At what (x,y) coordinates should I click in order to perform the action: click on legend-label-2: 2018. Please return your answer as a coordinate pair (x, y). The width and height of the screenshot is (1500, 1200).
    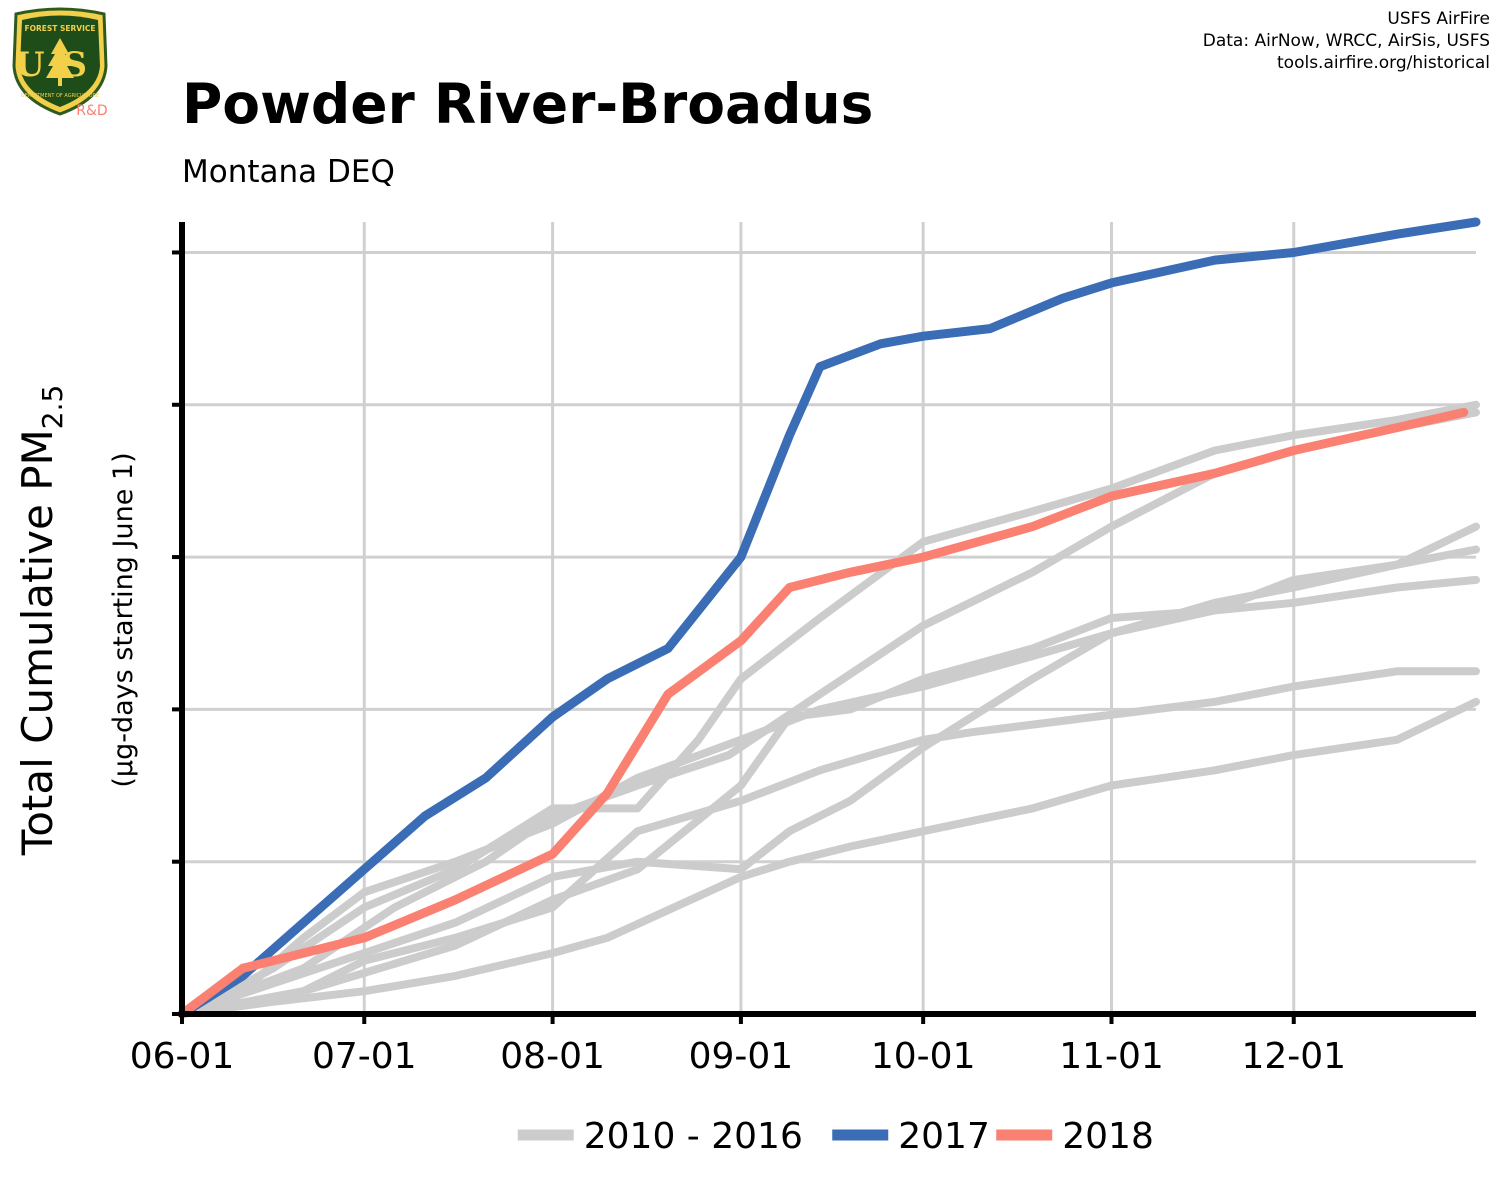
    Looking at the image, I should click on (1108, 1136).